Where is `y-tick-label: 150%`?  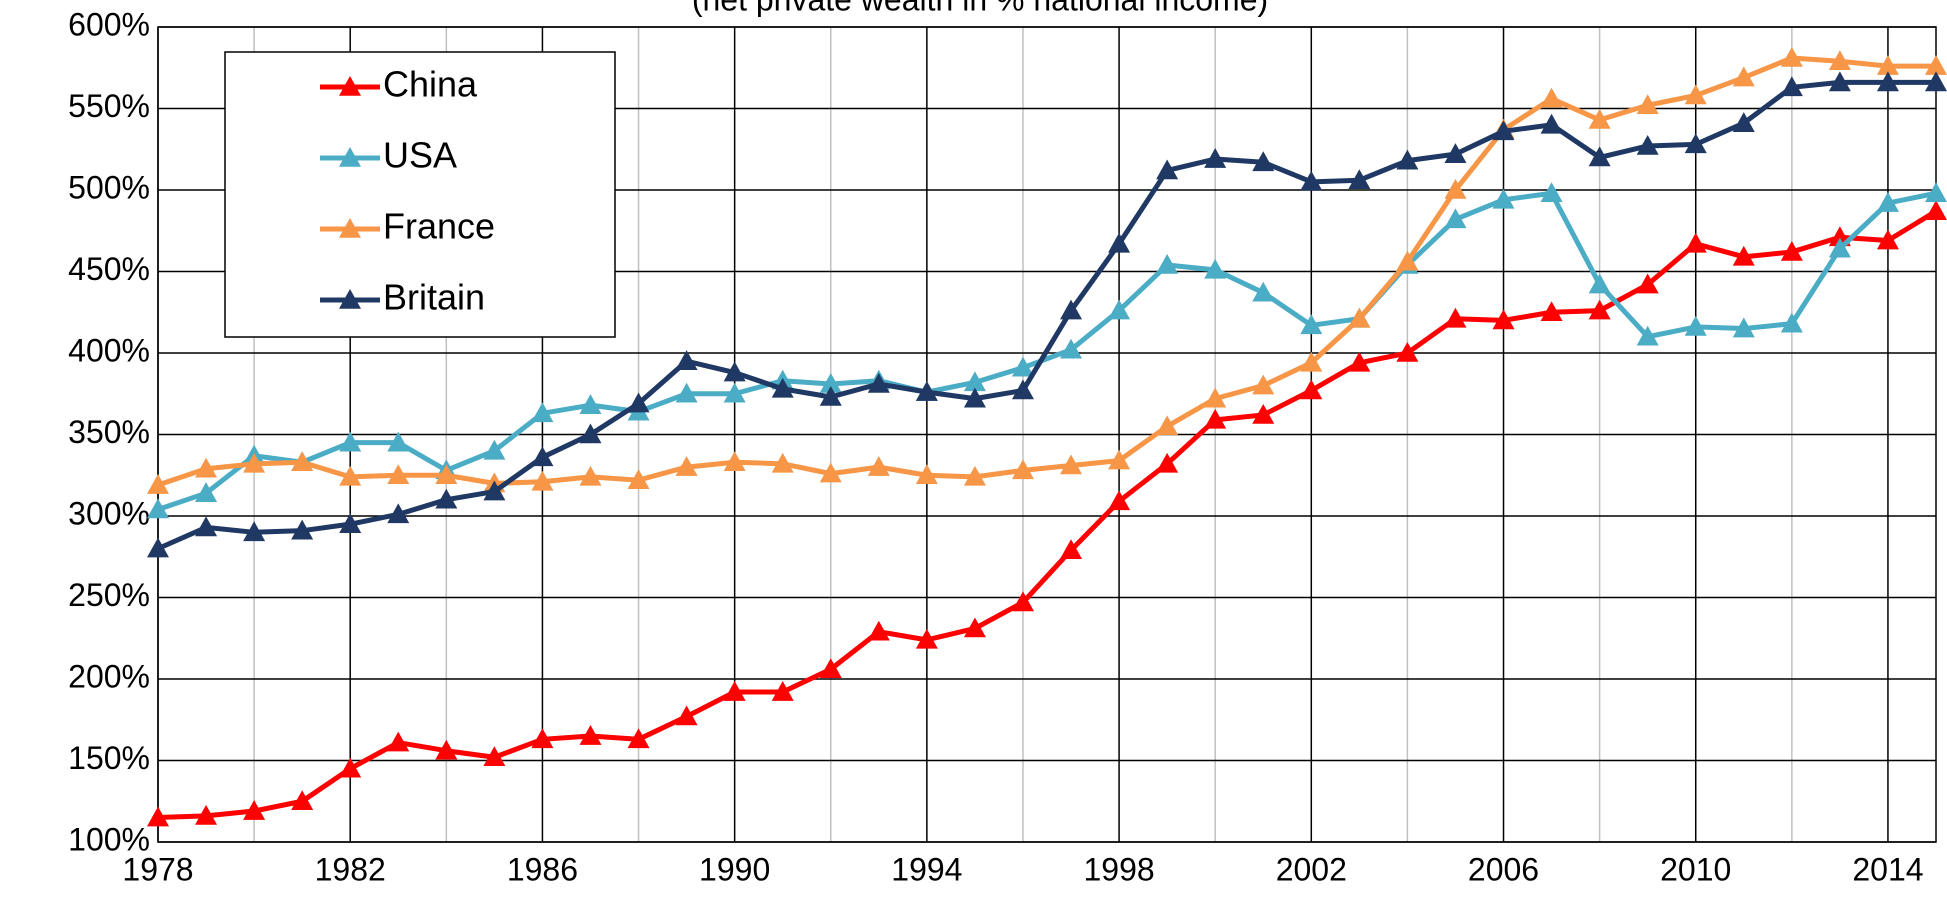 y-tick-label: 150% is located at coordinates (109, 758).